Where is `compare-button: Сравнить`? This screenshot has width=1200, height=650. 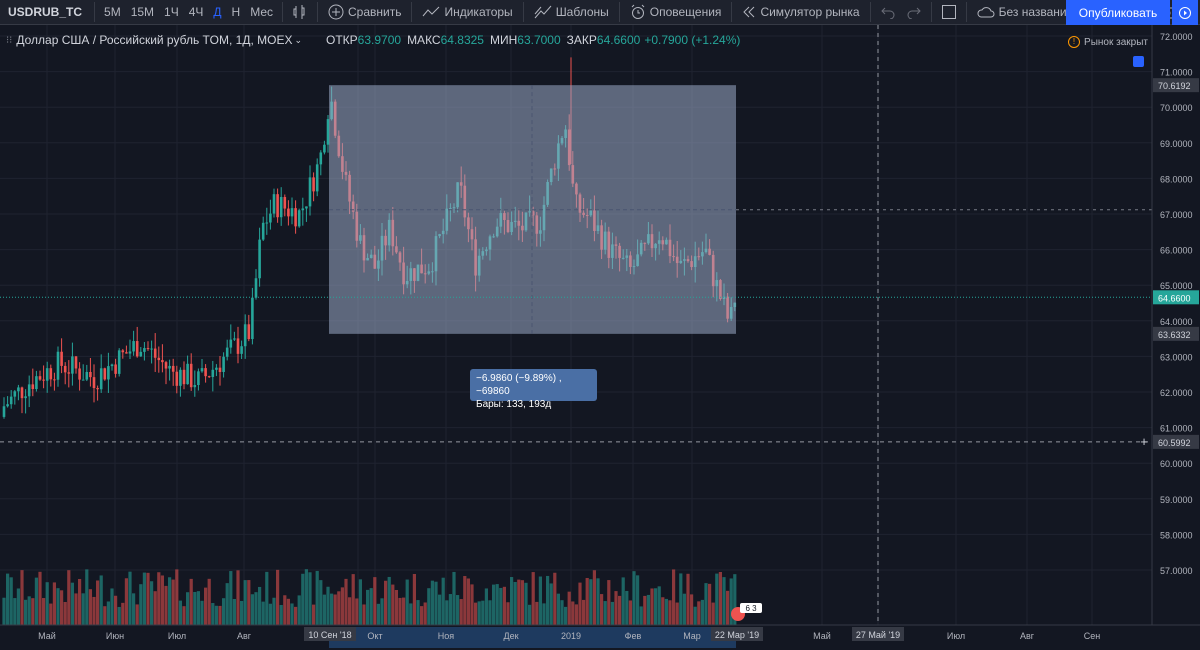 compare-button: Сравнить is located at coordinates (364, 12).